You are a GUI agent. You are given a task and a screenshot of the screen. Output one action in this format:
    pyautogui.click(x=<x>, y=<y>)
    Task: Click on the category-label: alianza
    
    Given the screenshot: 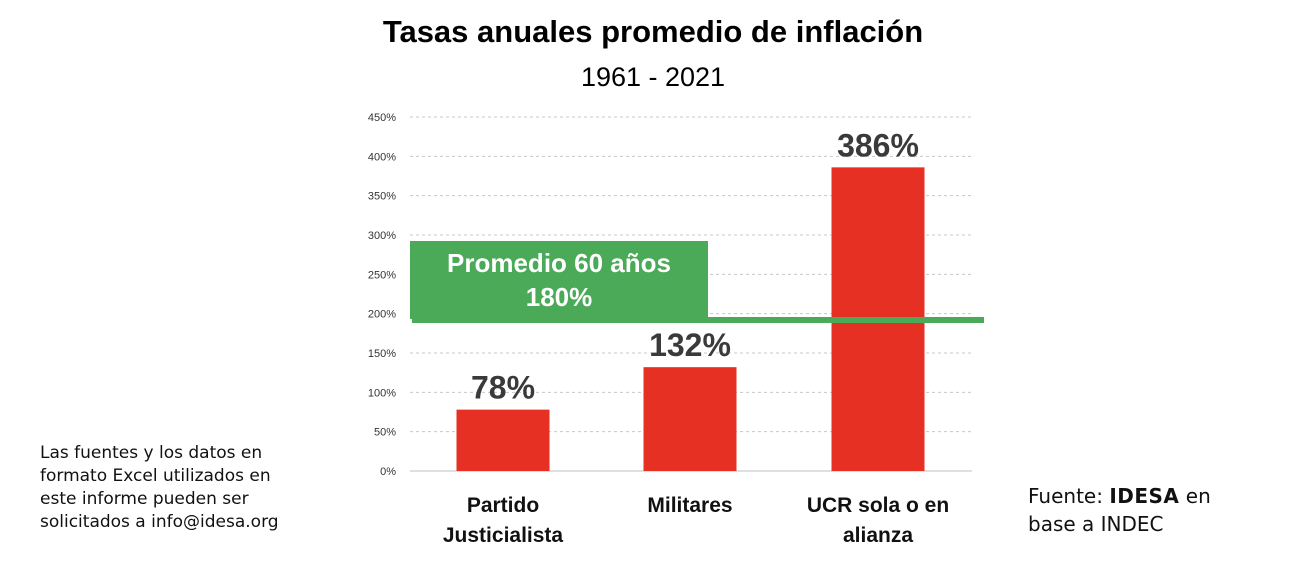 What is the action you would take?
    pyautogui.click(x=878, y=535)
    